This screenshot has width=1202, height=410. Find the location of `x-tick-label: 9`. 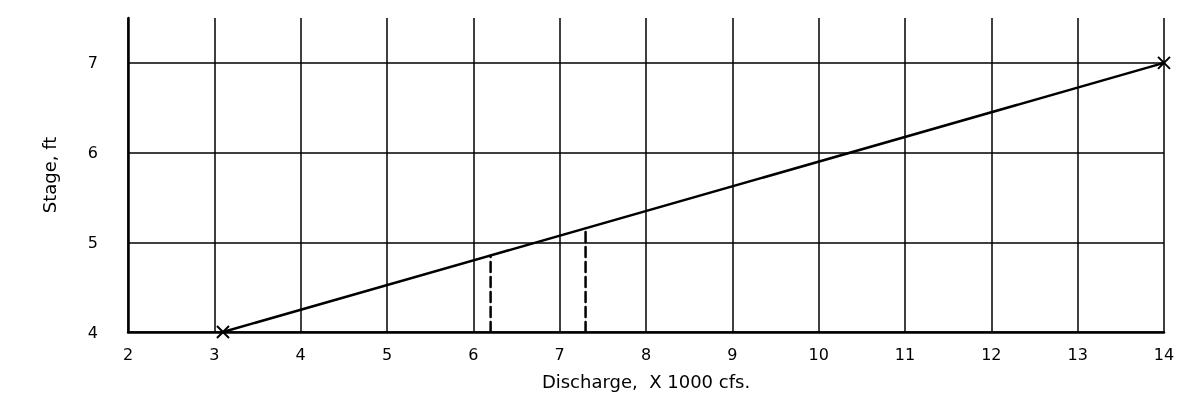

x-tick-label: 9 is located at coordinates (732, 354).